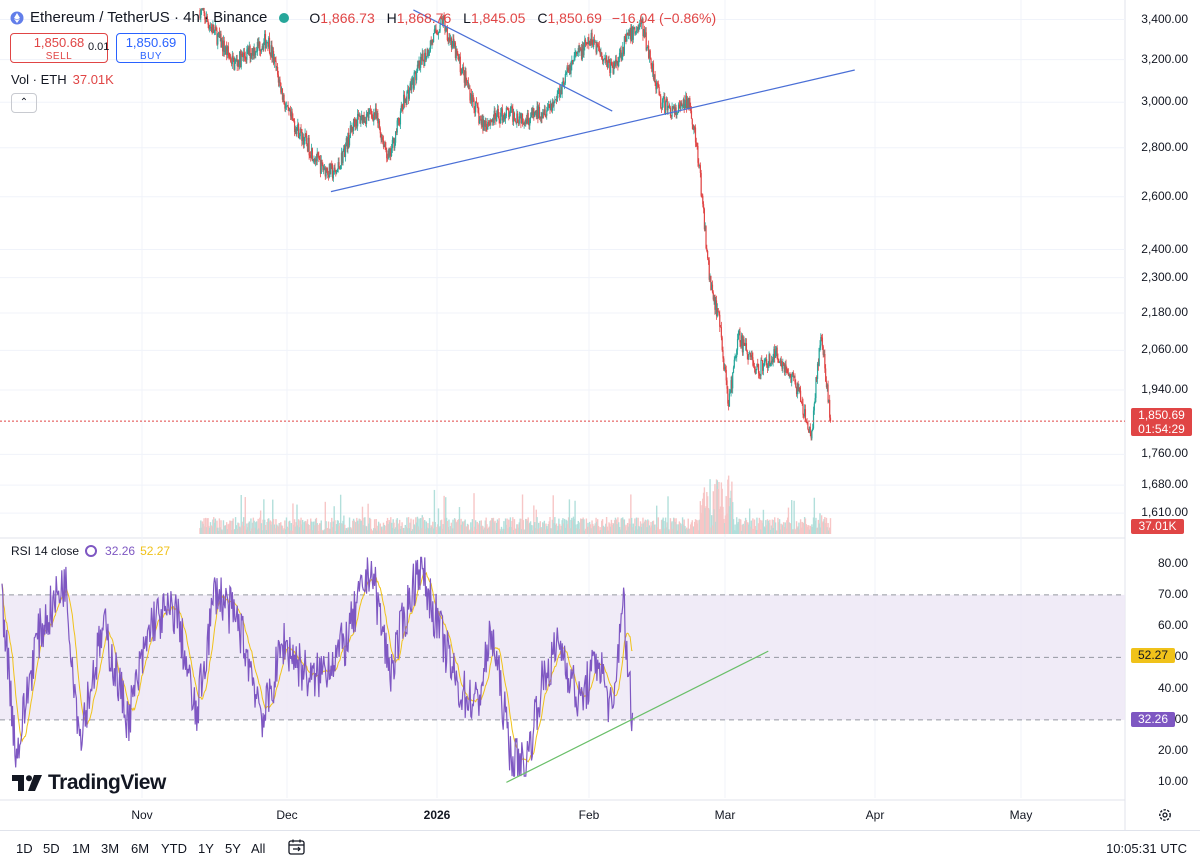 The height and width of the screenshot is (865, 1200). I want to click on buy-label: BUY, so click(151, 56).